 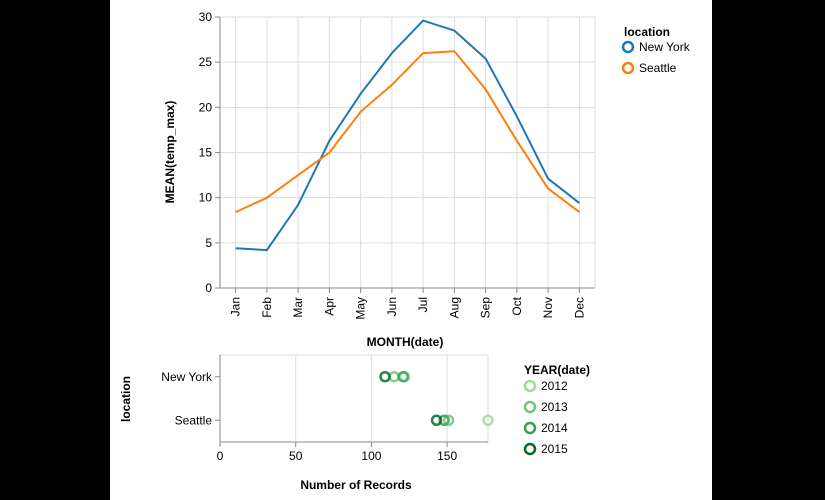 What do you see at coordinates (548, 307) in the screenshot?
I see `x-tick-label: Nov` at bounding box center [548, 307].